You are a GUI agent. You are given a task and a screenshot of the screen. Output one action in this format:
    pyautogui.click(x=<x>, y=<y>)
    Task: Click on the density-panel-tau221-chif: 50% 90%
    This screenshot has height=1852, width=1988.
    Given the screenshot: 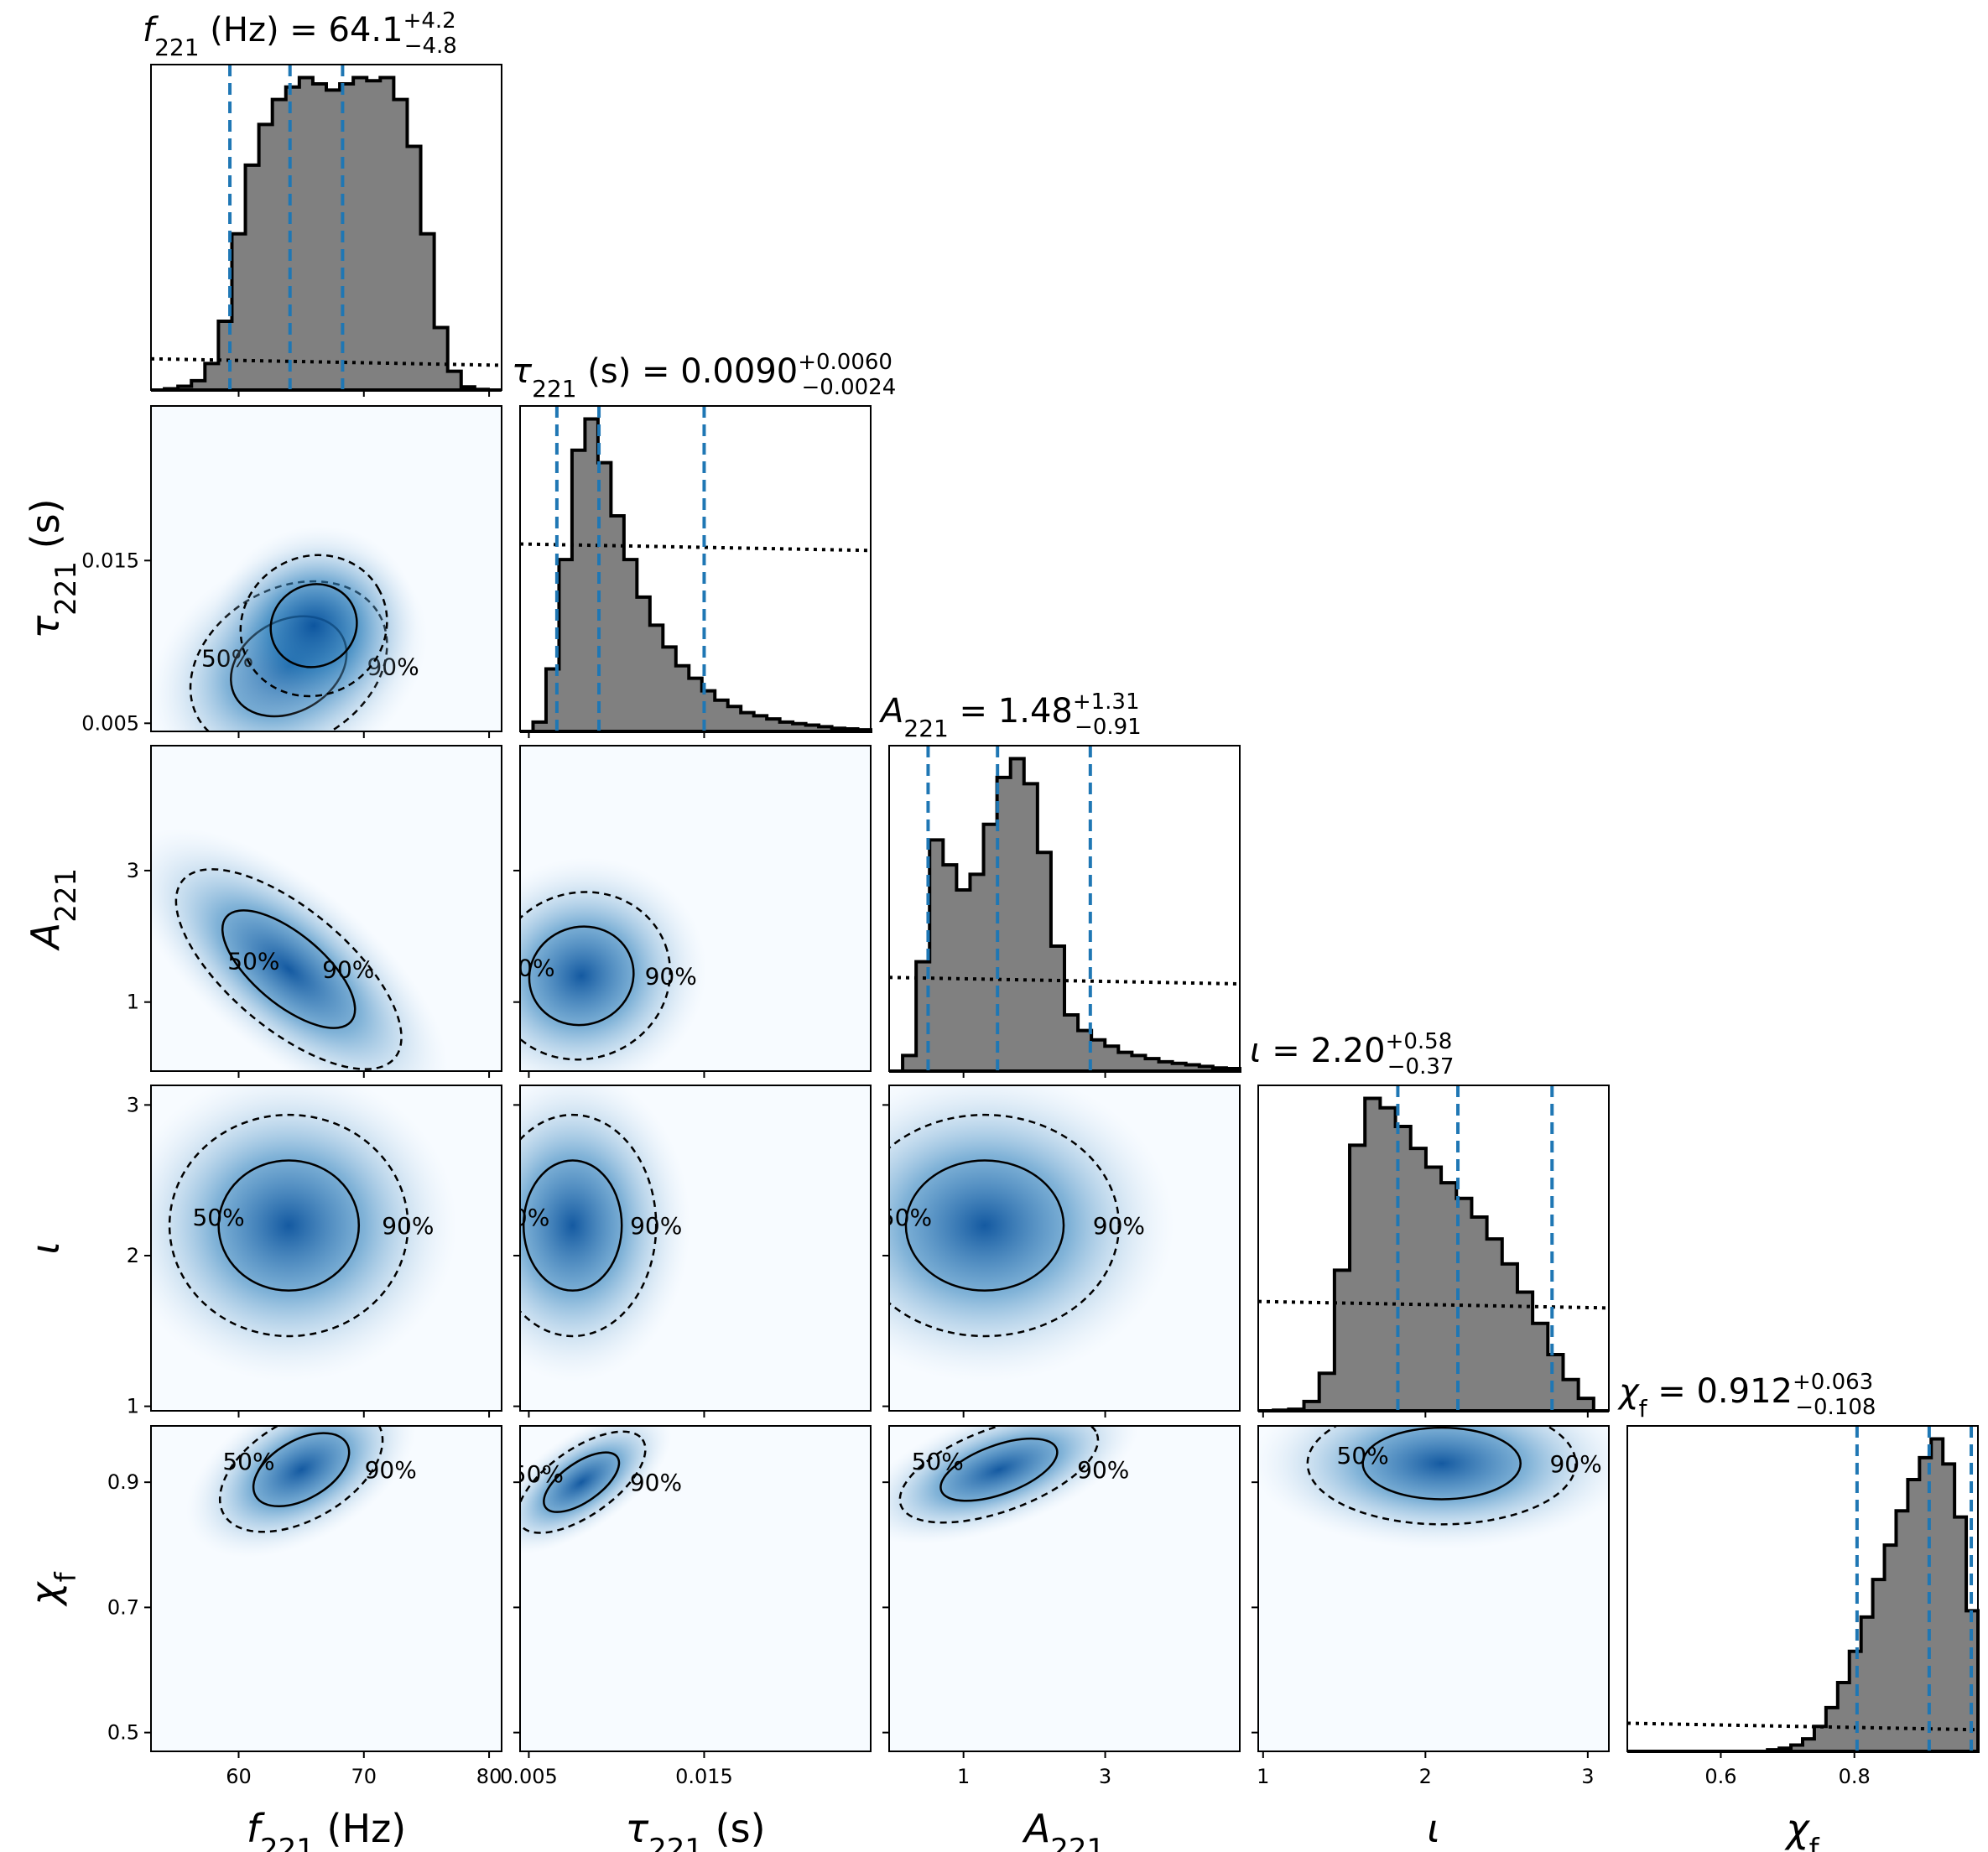 What is the action you would take?
    pyautogui.click(x=692, y=1588)
    